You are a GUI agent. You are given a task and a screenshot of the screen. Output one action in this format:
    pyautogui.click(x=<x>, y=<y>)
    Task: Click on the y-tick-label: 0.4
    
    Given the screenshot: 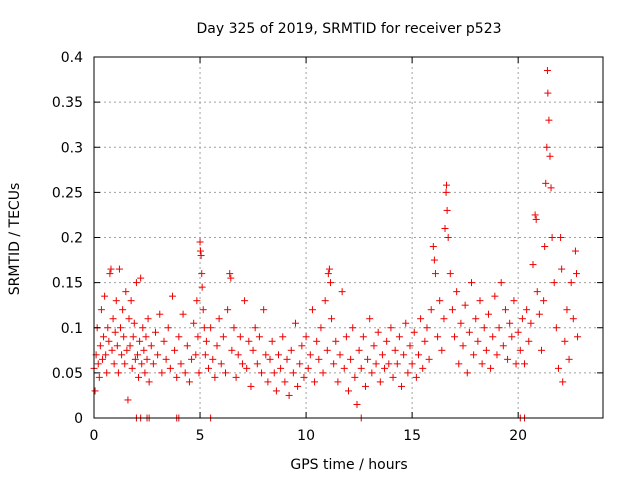 What is the action you would take?
    pyautogui.click(x=72, y=58)
    